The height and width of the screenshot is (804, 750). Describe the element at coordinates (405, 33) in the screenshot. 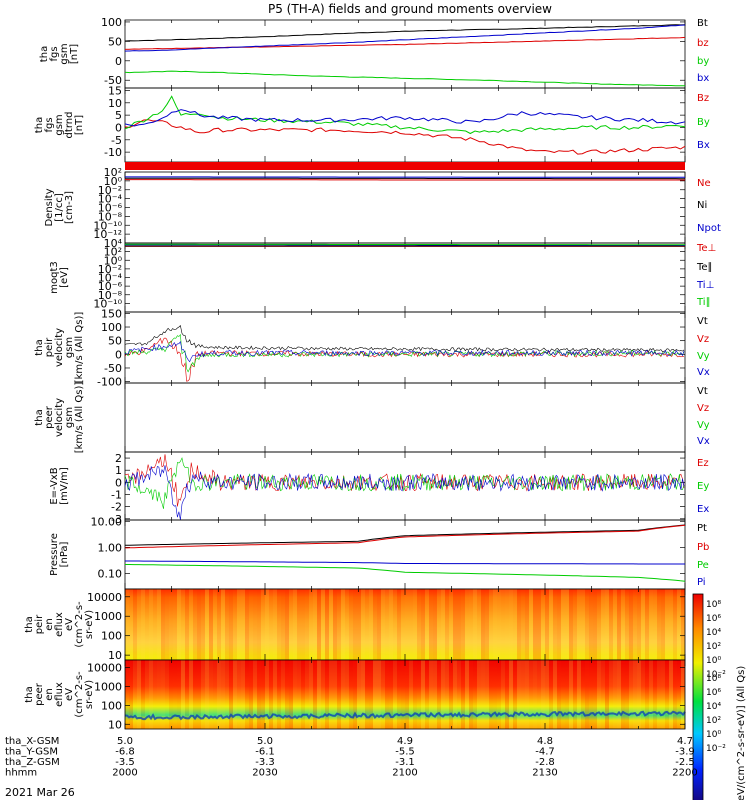

I see `series-line-Bt` at that location.